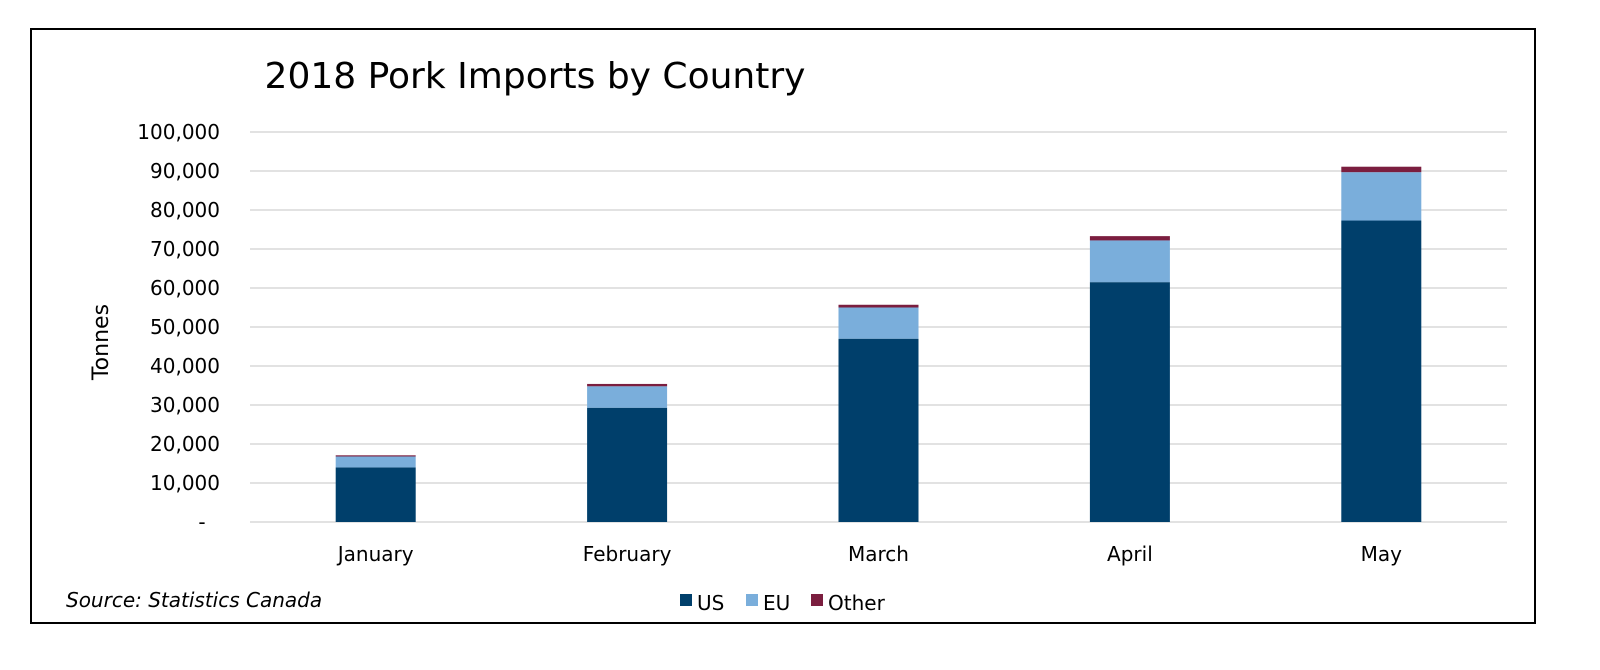  What do you see at coordinates (375, 456) in the screenshot?
I see `bar-other-january` at bounding box center [375, 456].